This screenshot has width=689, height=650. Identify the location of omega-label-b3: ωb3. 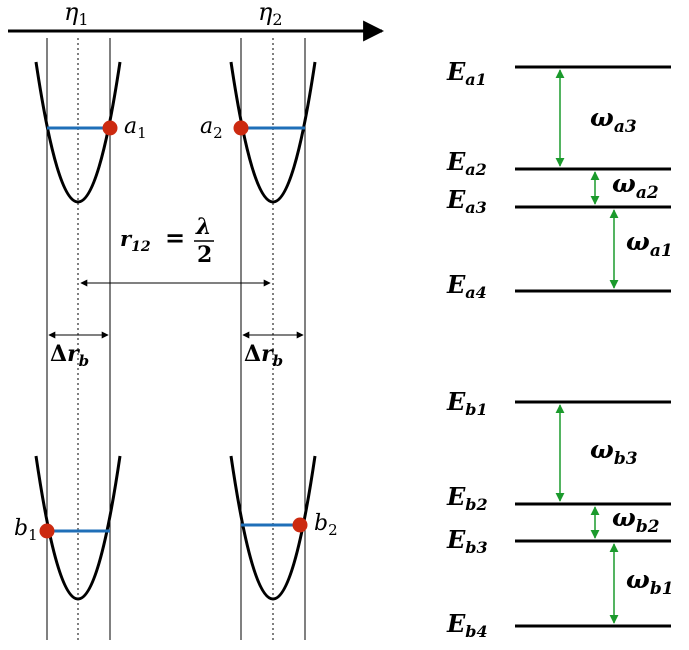
(614, 452).